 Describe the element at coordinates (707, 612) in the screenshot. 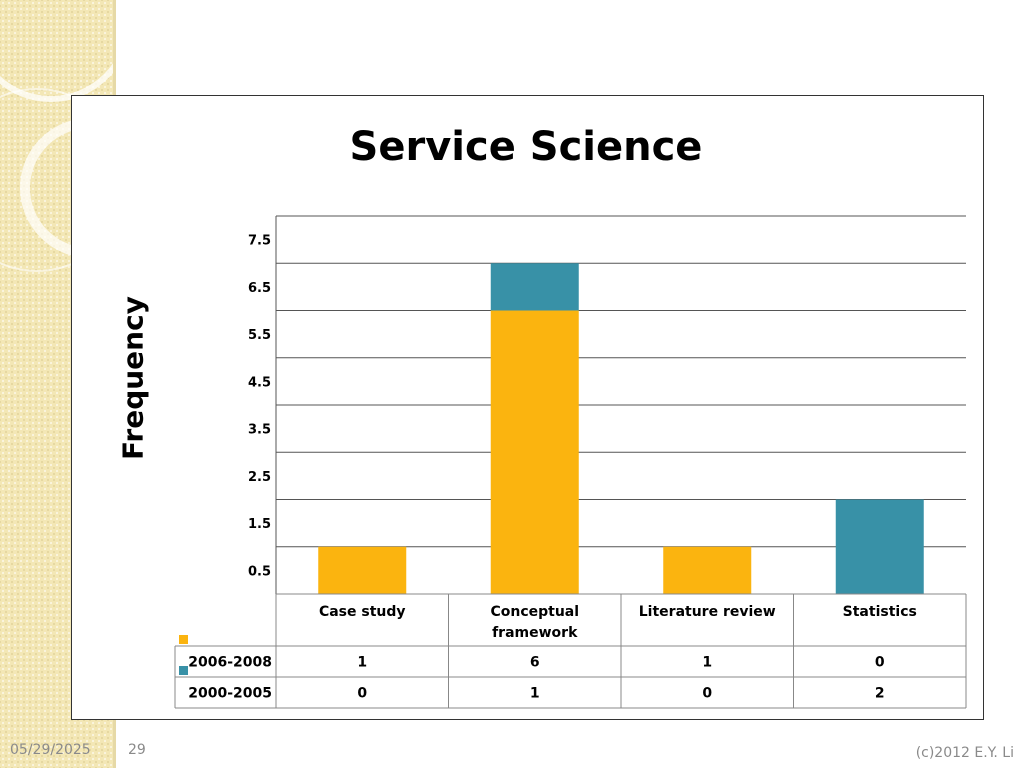

I see `x-tick-label: Literature review` at that location.